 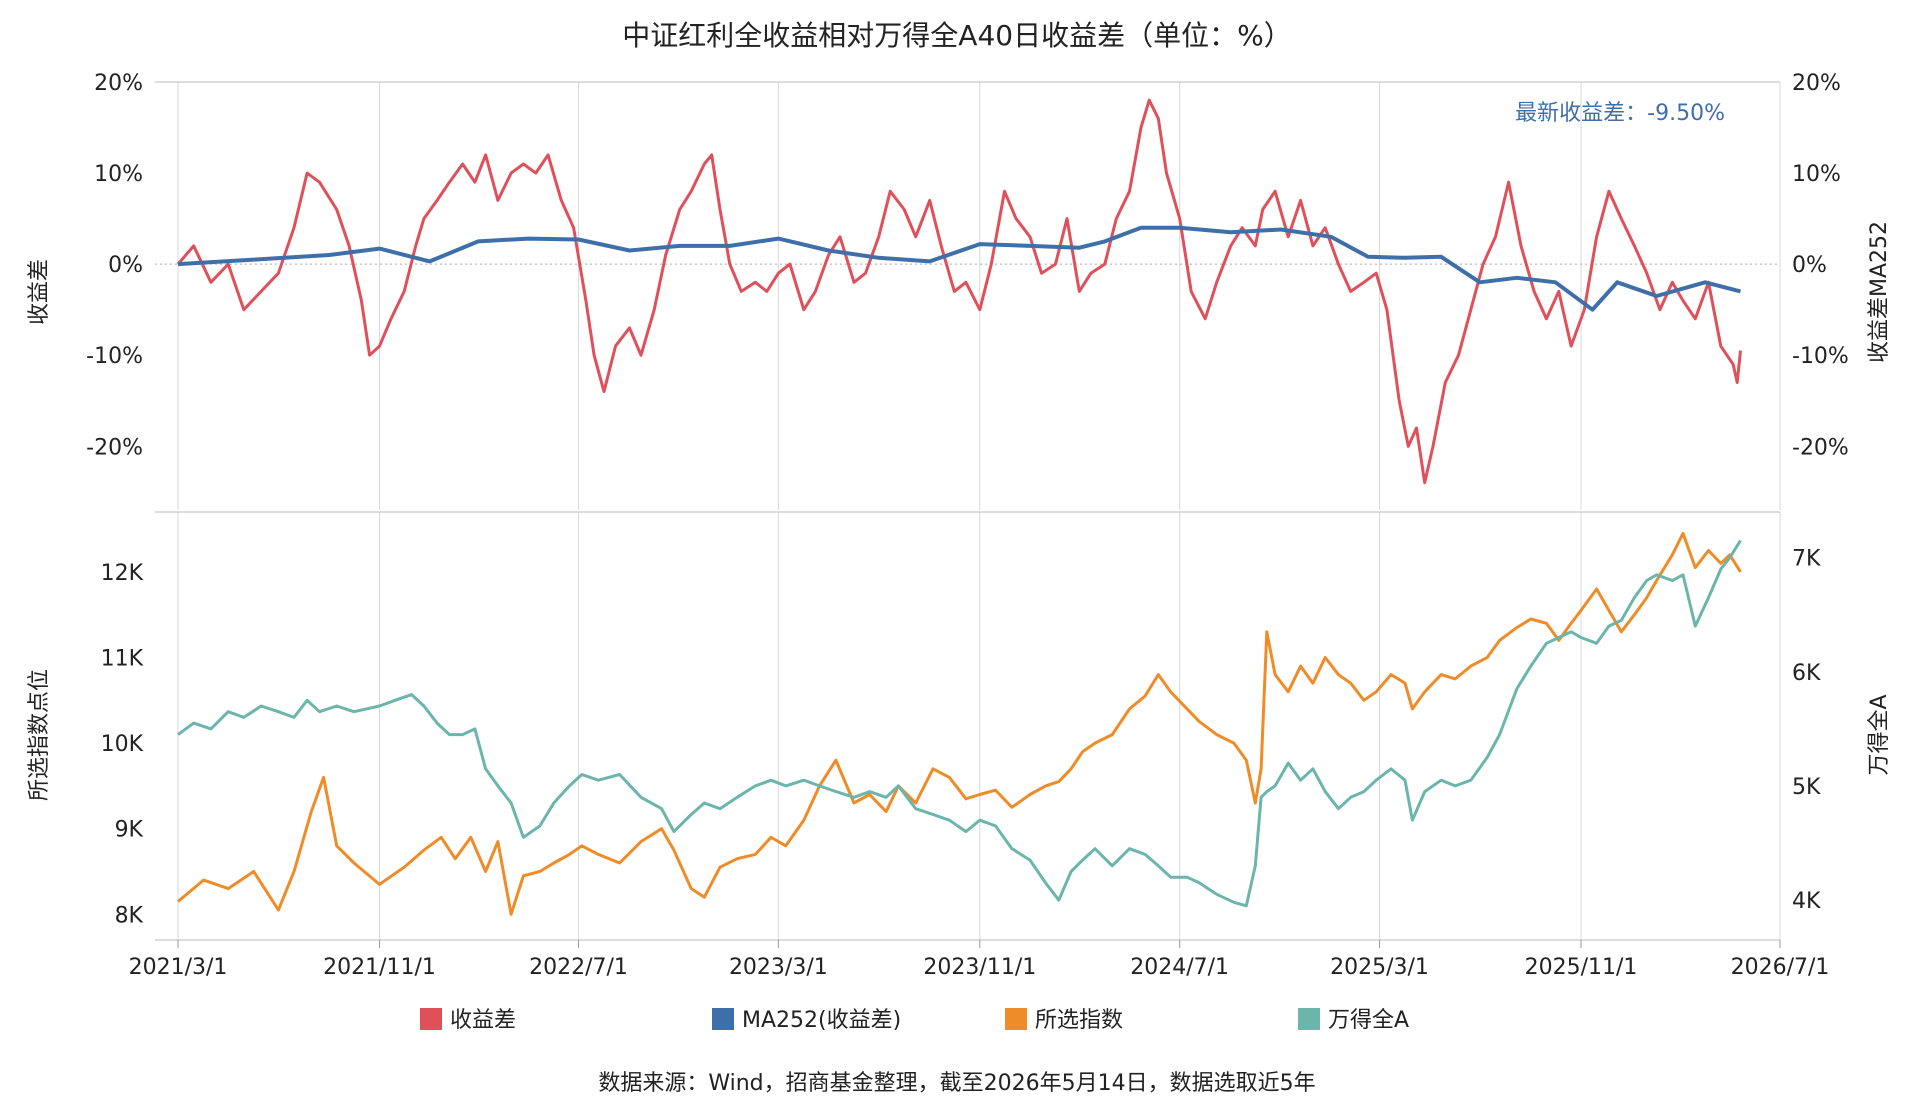 I want to click on top-left-tick-label: -20%, so click(x=114, y=447).